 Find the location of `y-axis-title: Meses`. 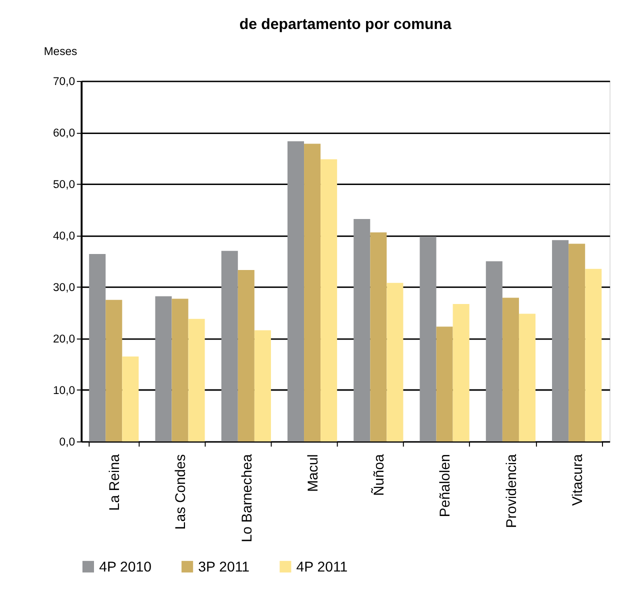

y-axis-title: Meses is located at coordinates (61, 52).